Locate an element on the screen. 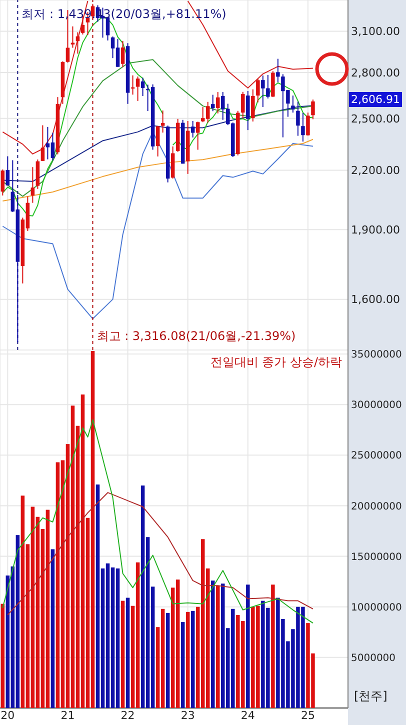  y-tick-label: 35000000 is located at coordinates (376, 355).